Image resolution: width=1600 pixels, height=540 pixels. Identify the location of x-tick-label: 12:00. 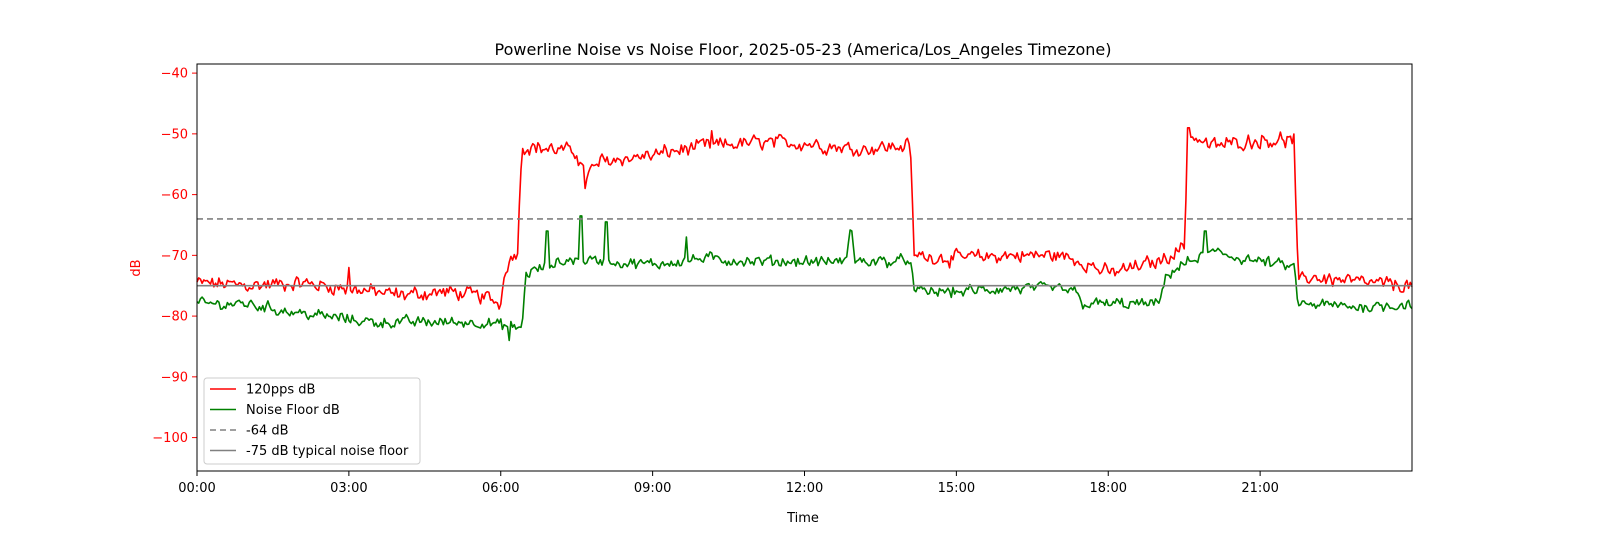
(804, 488).